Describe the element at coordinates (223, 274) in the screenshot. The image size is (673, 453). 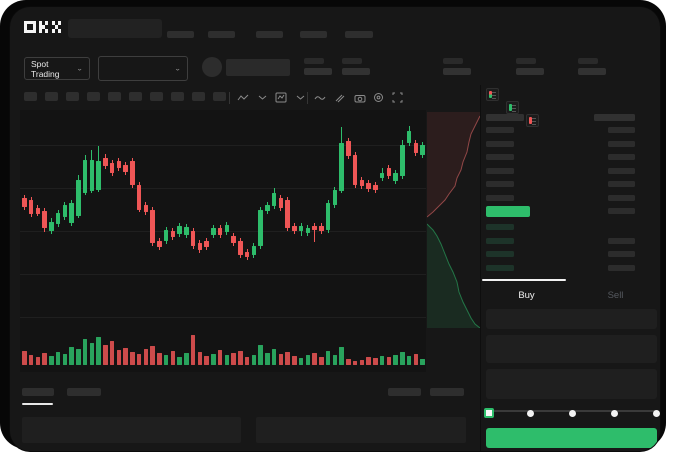
I see `gridline` at that location.